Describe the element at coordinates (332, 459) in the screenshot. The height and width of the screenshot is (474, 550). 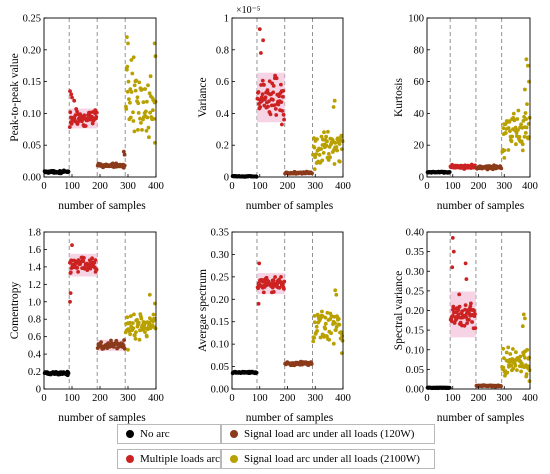
I see `legend-label-signal-2100w: Signal load arc under all loads (2100W)` at that location.